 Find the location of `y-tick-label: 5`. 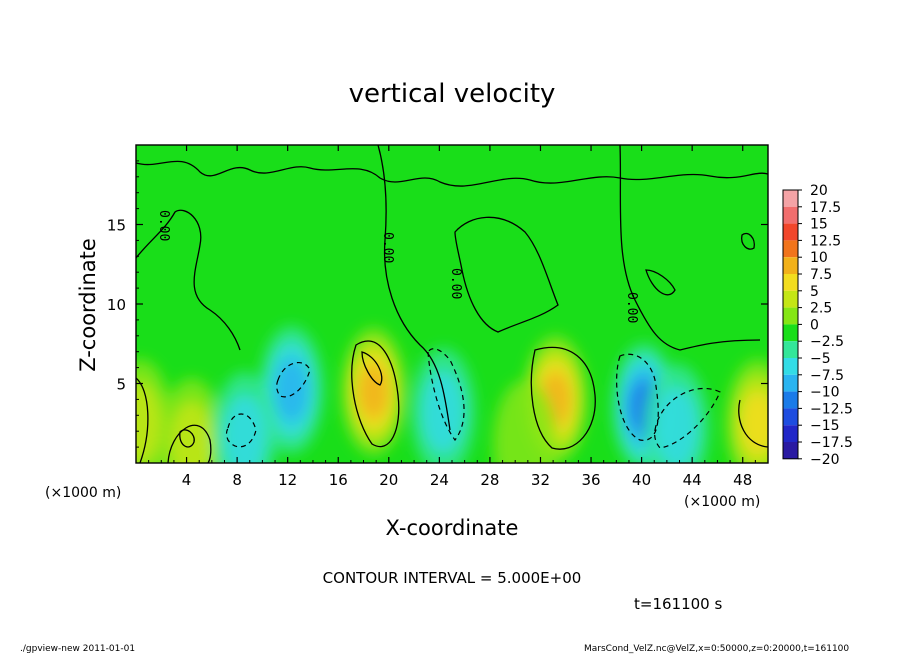

y-tick-label: 5 is located at coordinates (121, 385).